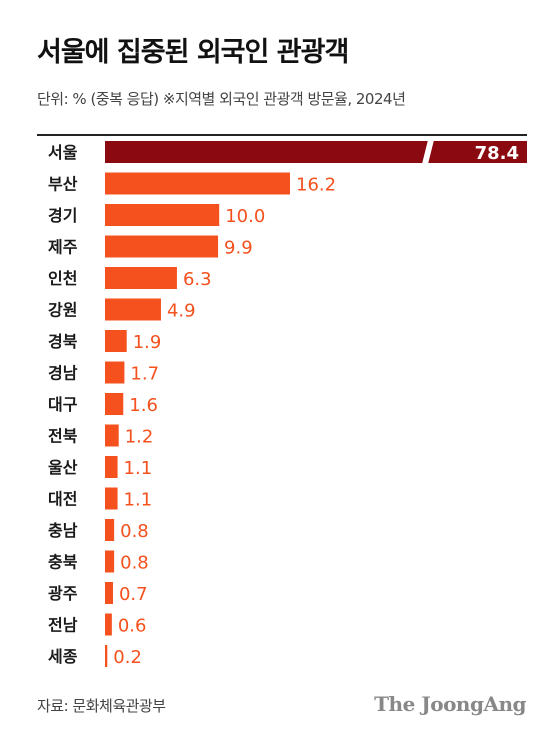 This screenshot has height=737, width=560. Describe the element at coordinates (63, 373) in the screenshot. I see `category-label: 경남` at that location.